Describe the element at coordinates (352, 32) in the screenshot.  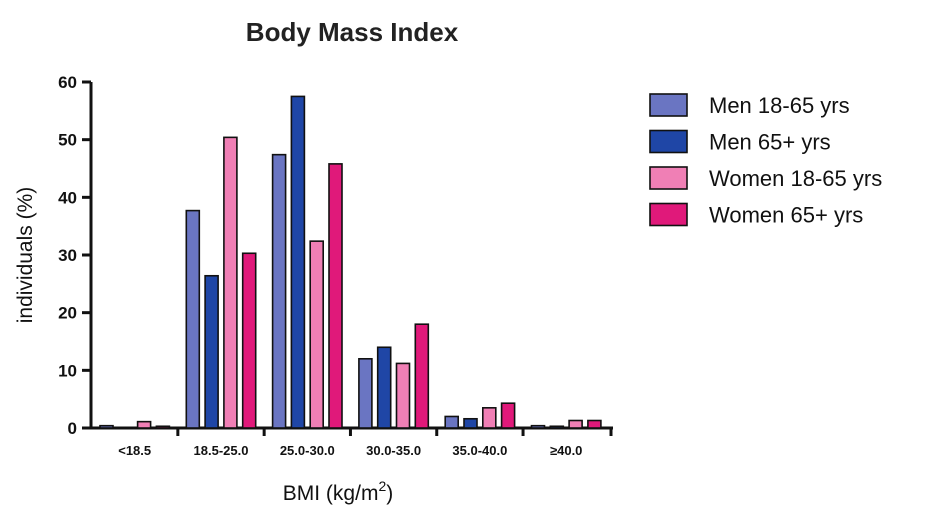
I see `chart-title: Body Mass Index` at that location.